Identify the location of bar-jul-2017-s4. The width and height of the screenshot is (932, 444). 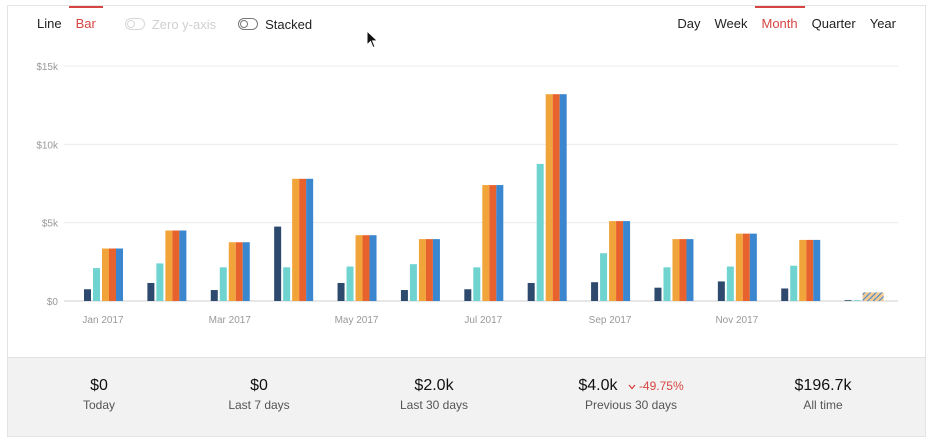
(500, 243).